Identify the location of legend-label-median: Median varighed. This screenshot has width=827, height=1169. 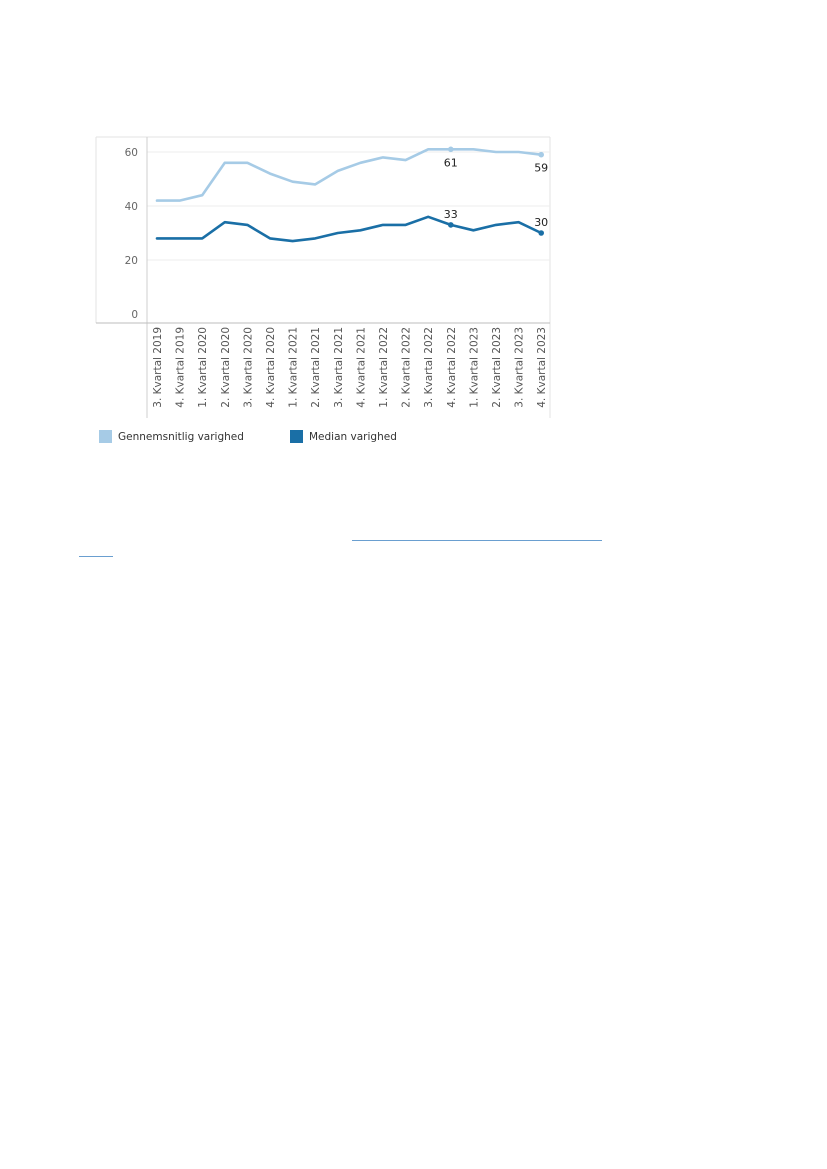
(353, 436).